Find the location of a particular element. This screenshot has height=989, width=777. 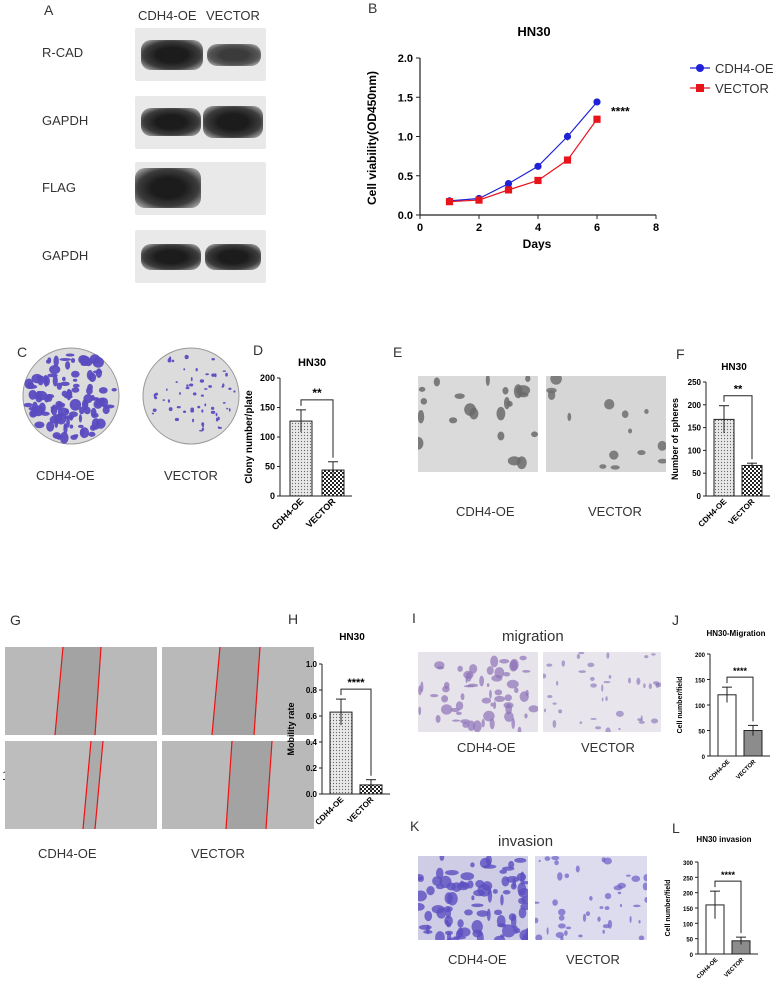

plate-label-vector: VECTOR is located at coordinates (191, 475).